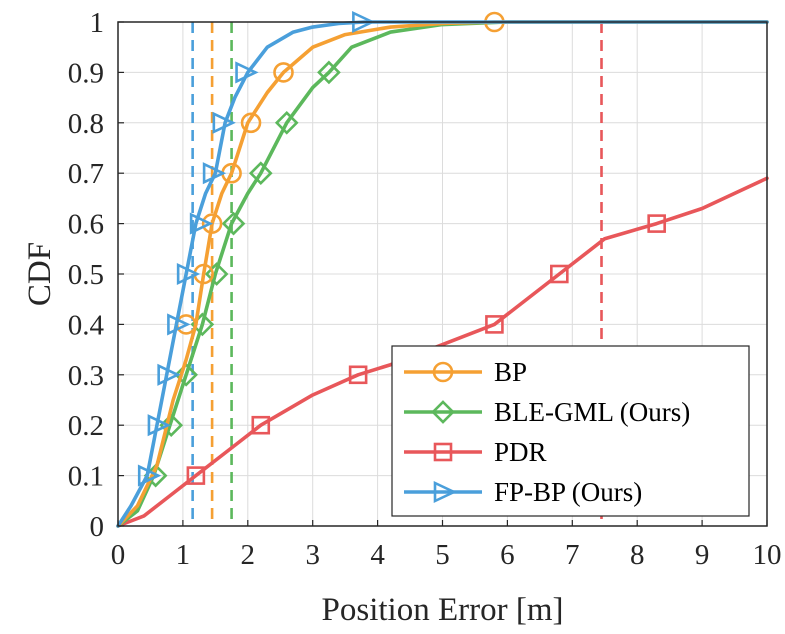 The height and width of the screenshot is (634, 785). What do you see at coordinates (86, 124) in the screenshot?
I see `y-tick-label: 0.8` at bounding box center [86, 124].